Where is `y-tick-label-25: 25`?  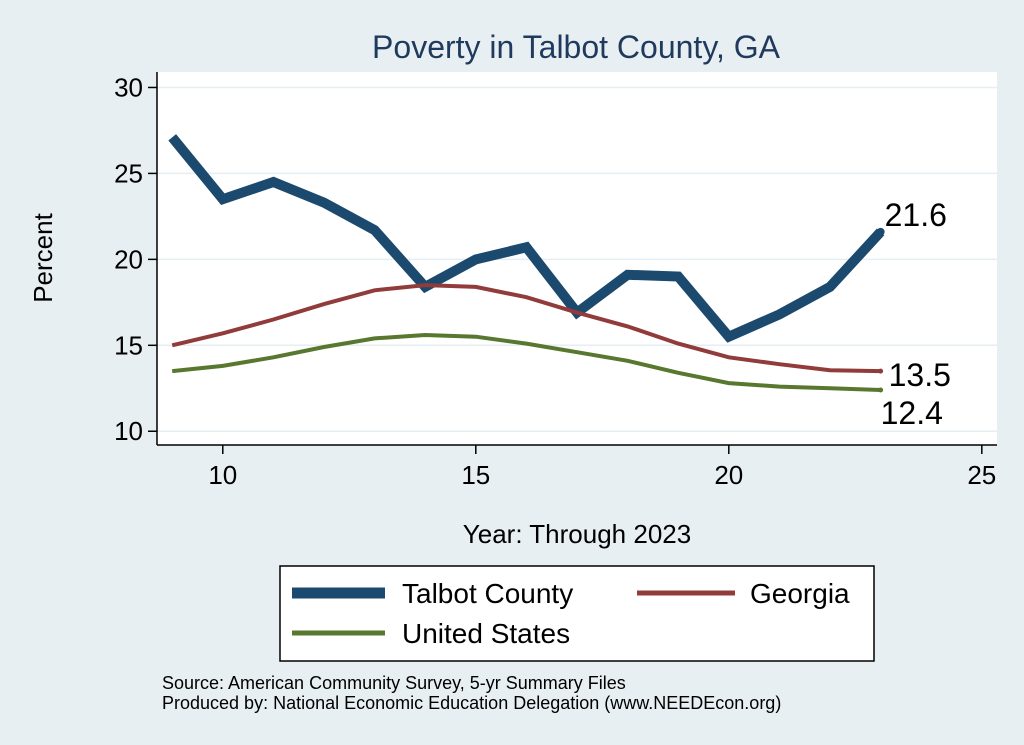 y-tick-label-25: 25 is located at coordinates (128, 173).